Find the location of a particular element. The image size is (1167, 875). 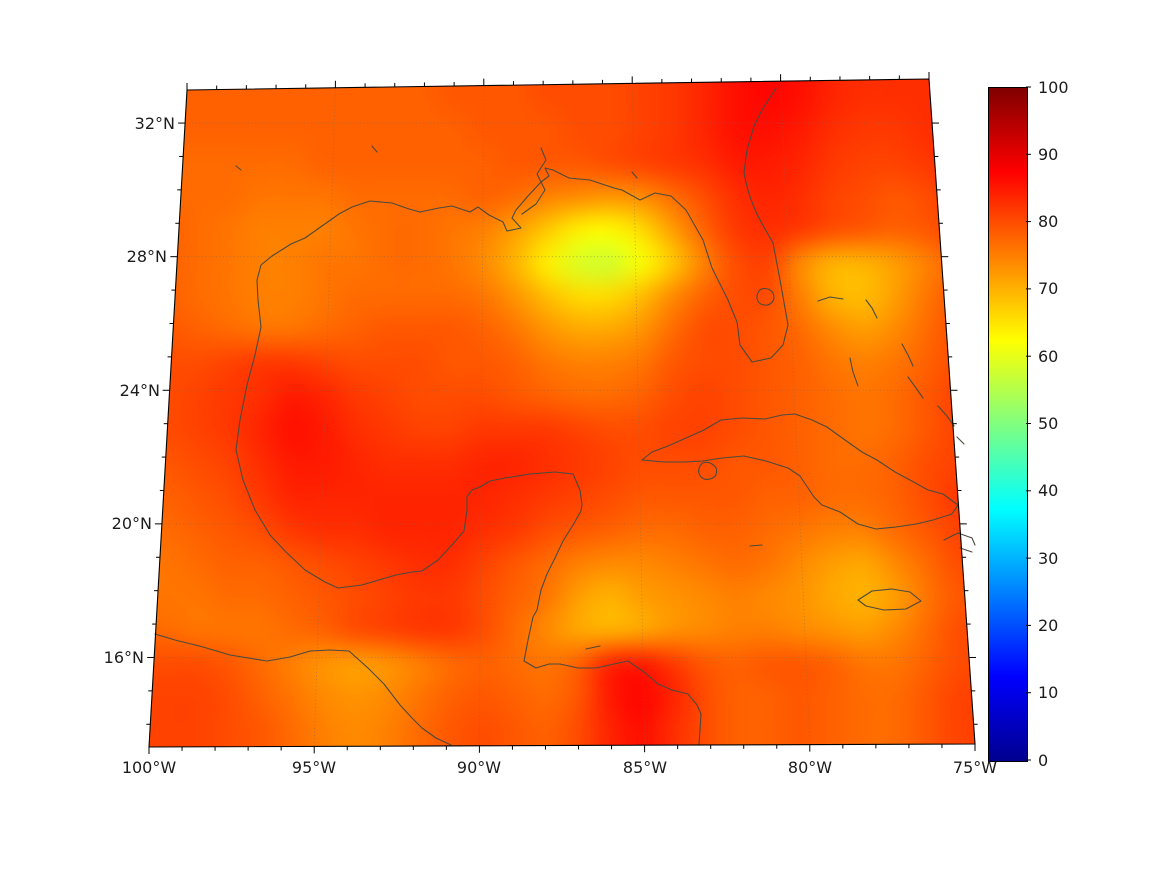

colorbar-tick-label: 20 is located at coordinates (1048, 625).